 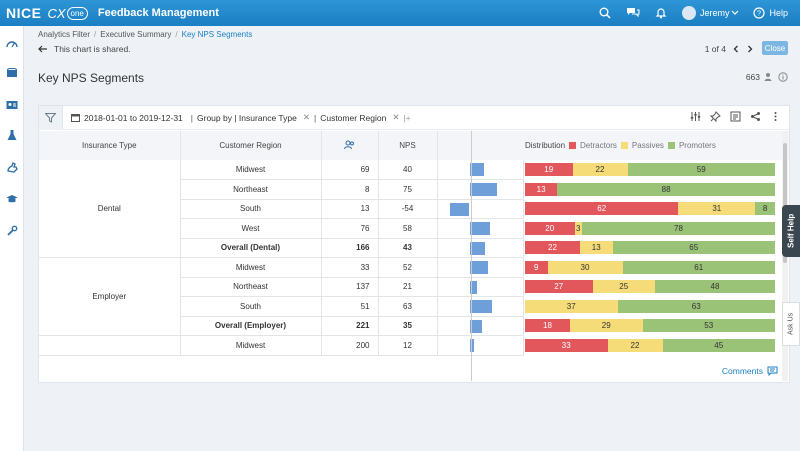 I want to click on distribution-row: 62 31 8, so click(x=656, y=209).